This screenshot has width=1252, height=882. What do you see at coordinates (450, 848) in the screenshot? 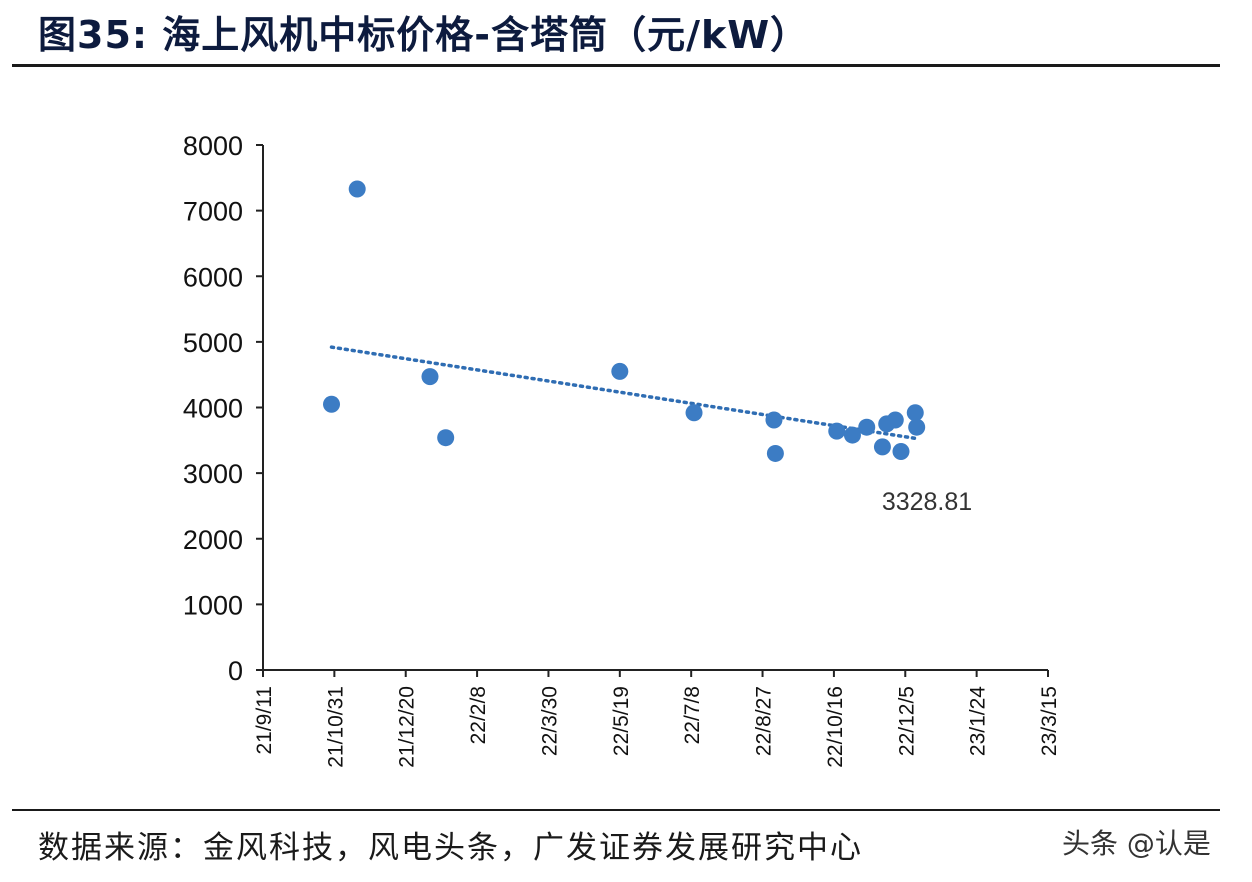
I see `source-note: 数据来源：金风科技，风电头条，广发证券发展研究中心` at bounding box center [450, 848].